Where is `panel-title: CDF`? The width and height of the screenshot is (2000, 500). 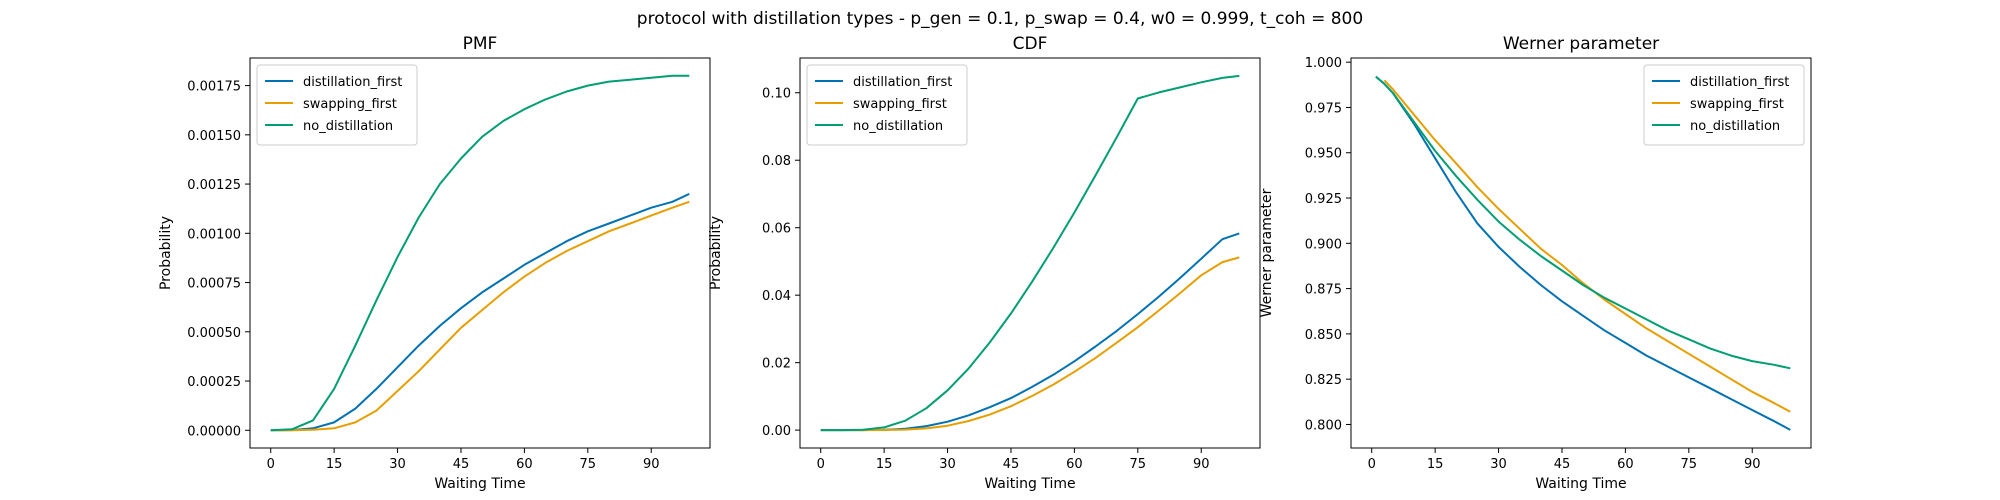 panel-title: CDF is located at coordinates (1030, 44).